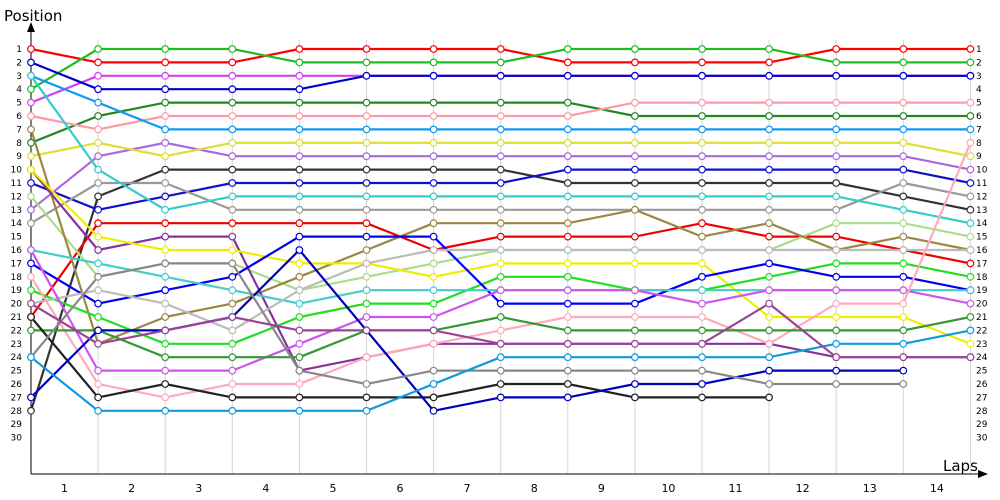  What do you see at coordinates (332, 488) in the screenshot?
I see `x-tick-label: 5` at bounding box center [332, 488].